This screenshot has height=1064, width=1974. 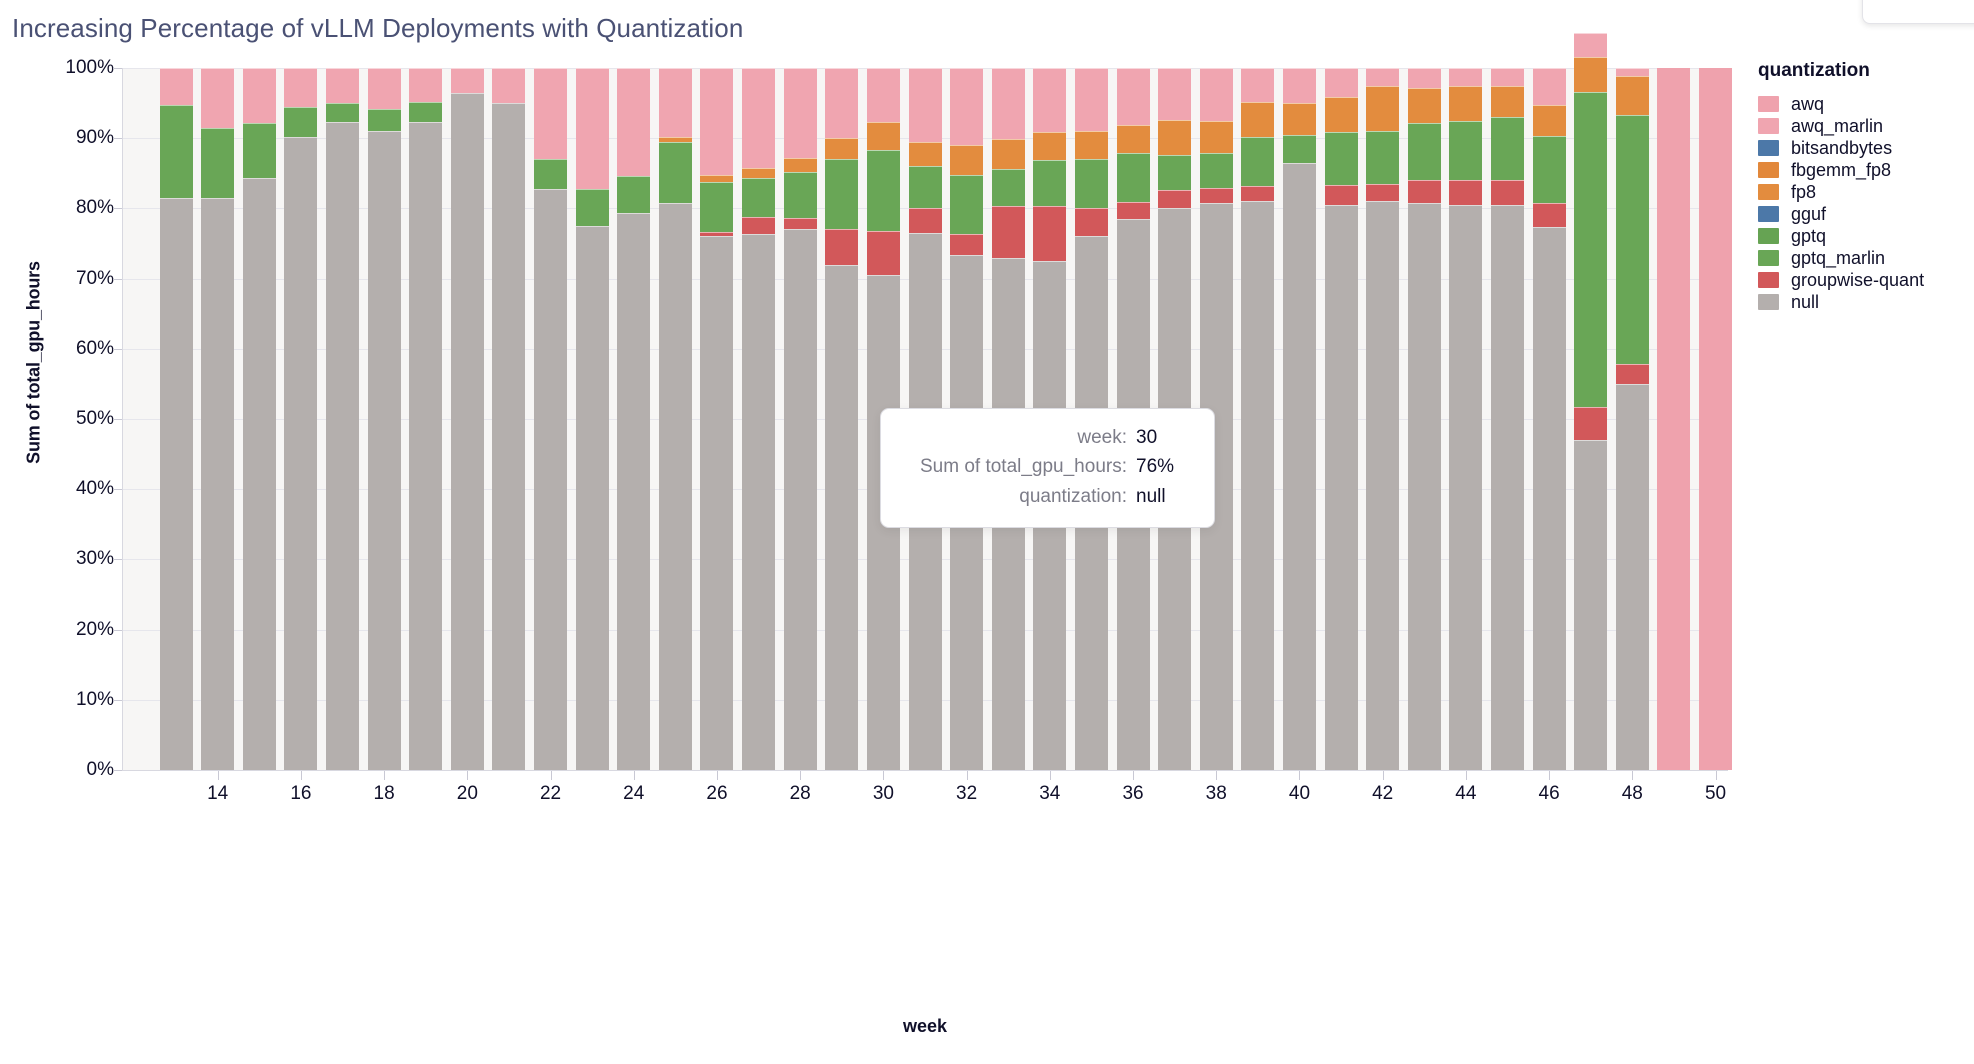 What do you see at coordinates (1863, 302) in the screenshot?
I see `legend-item: null` at bounding box center [1863, 302].